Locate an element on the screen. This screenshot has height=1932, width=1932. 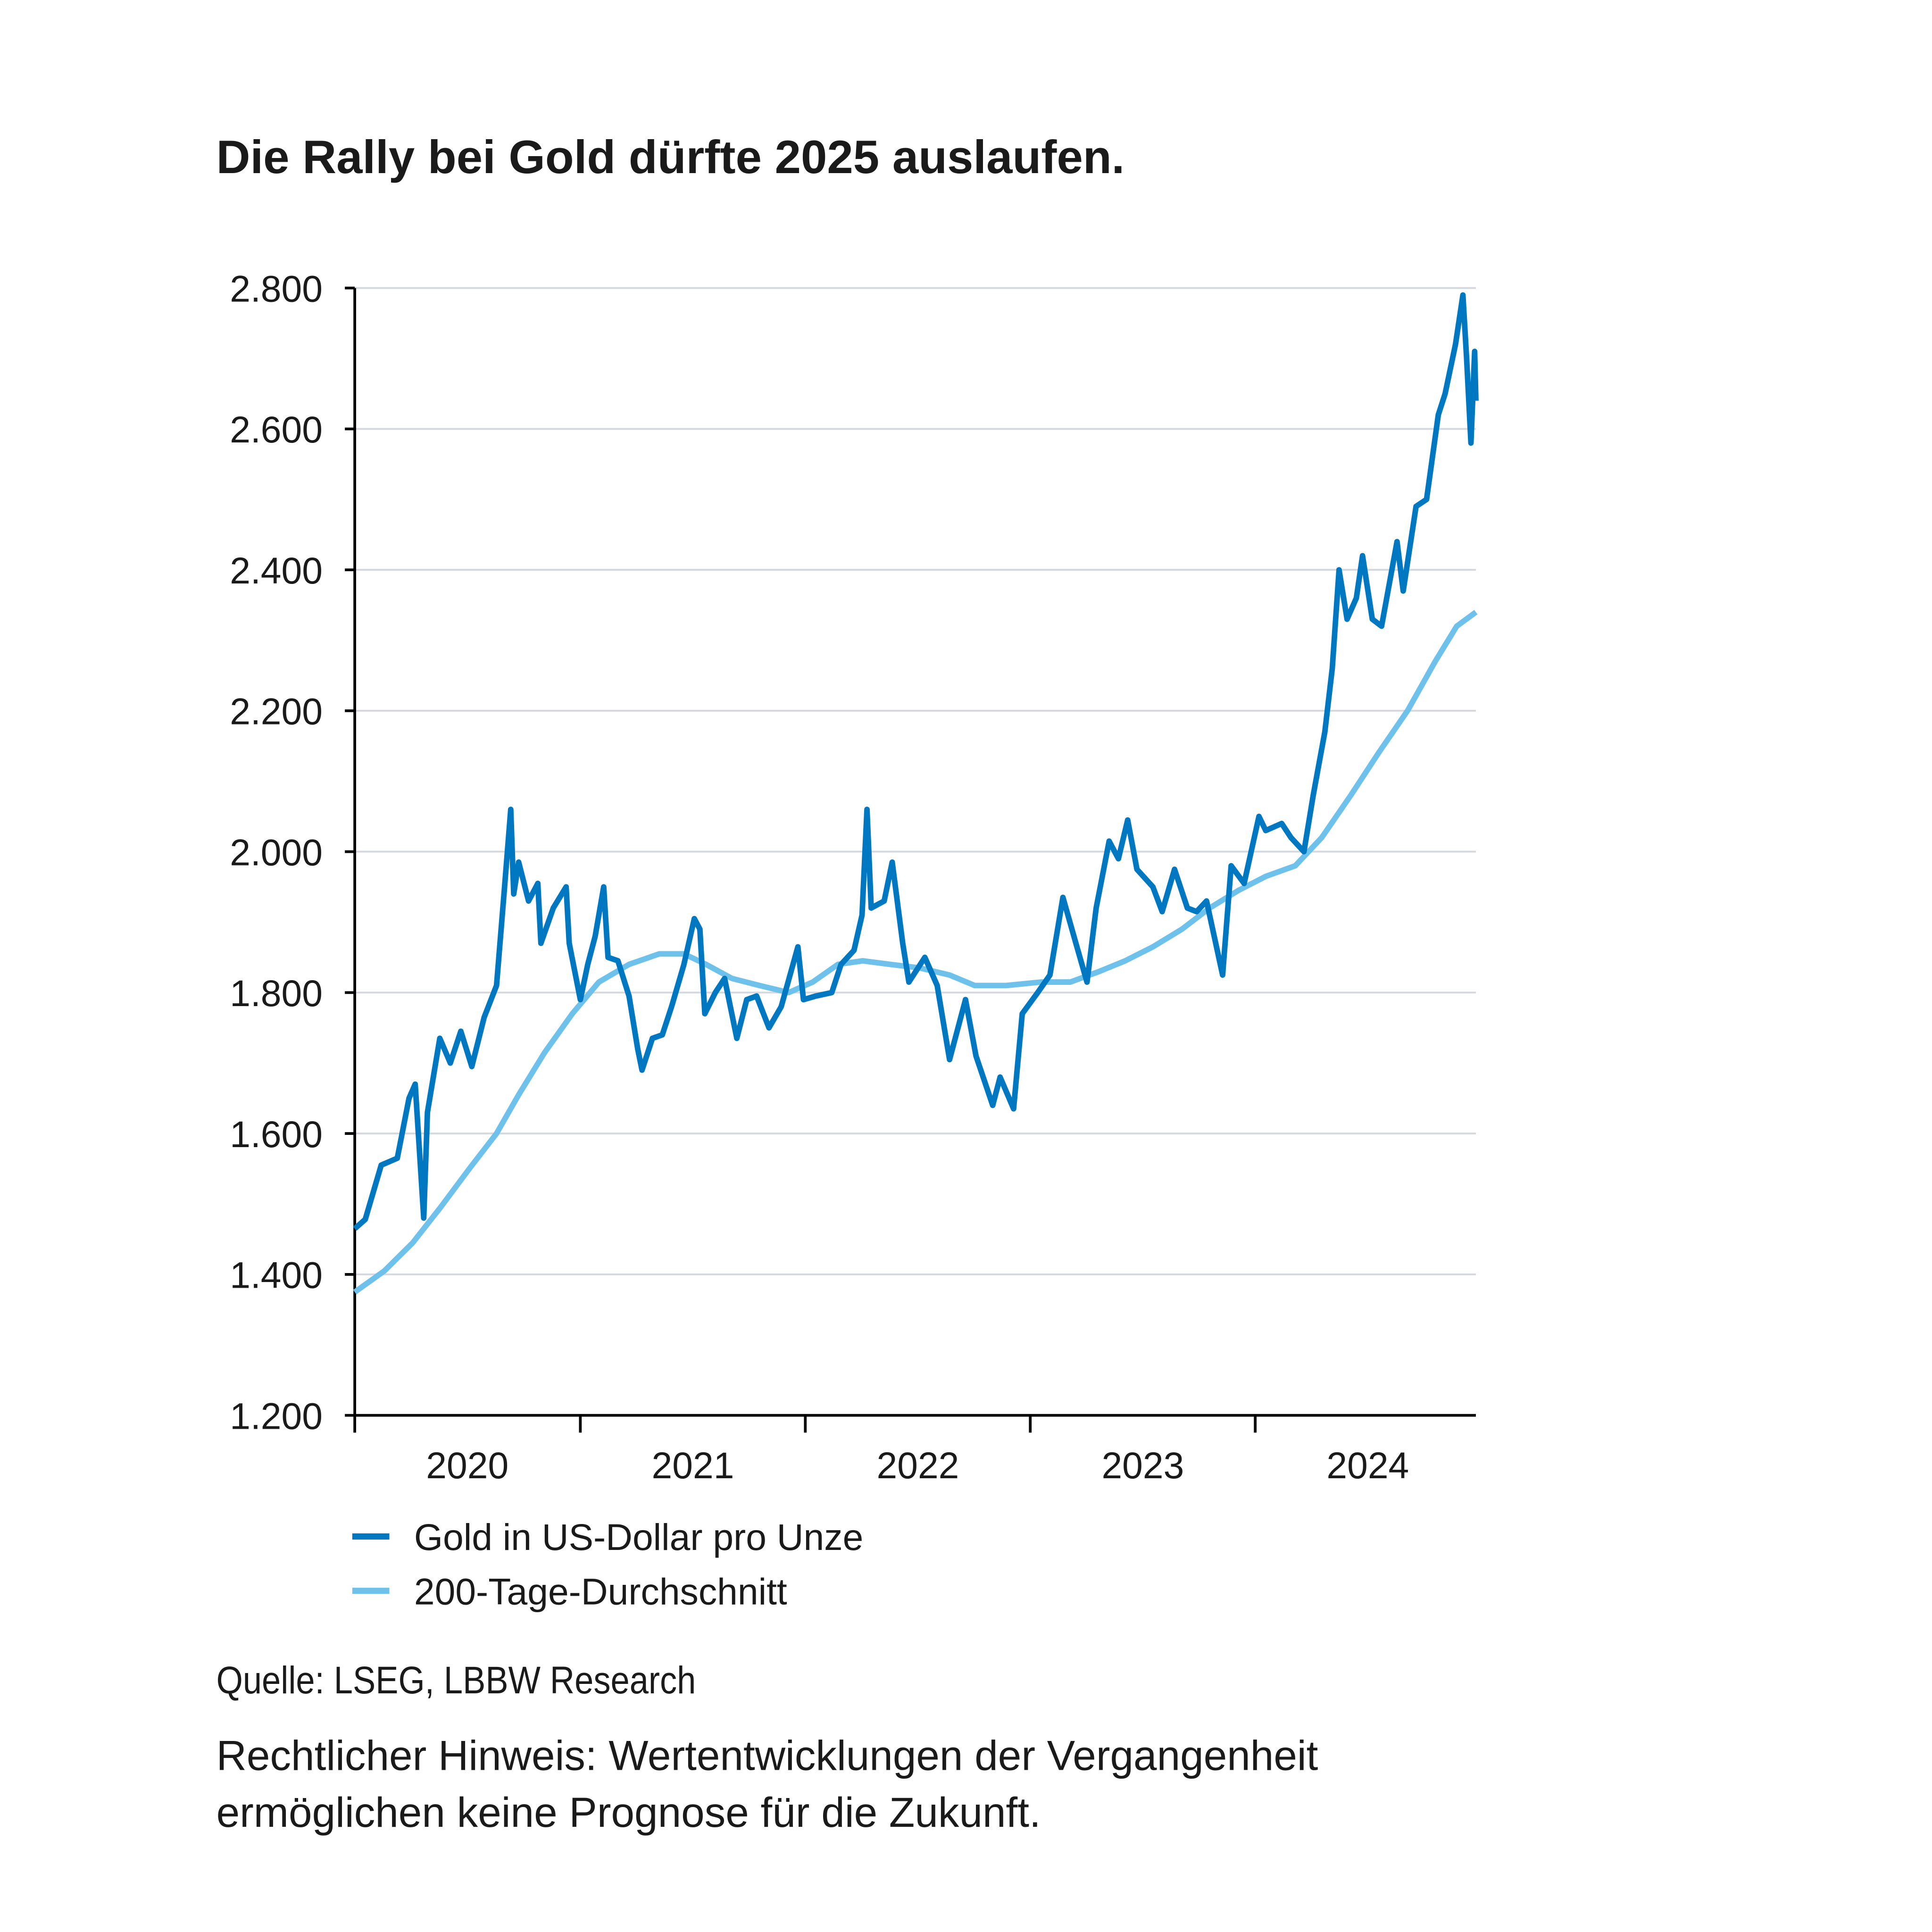
y-tick-label: 2.800 is located at coordinates (276, 288).